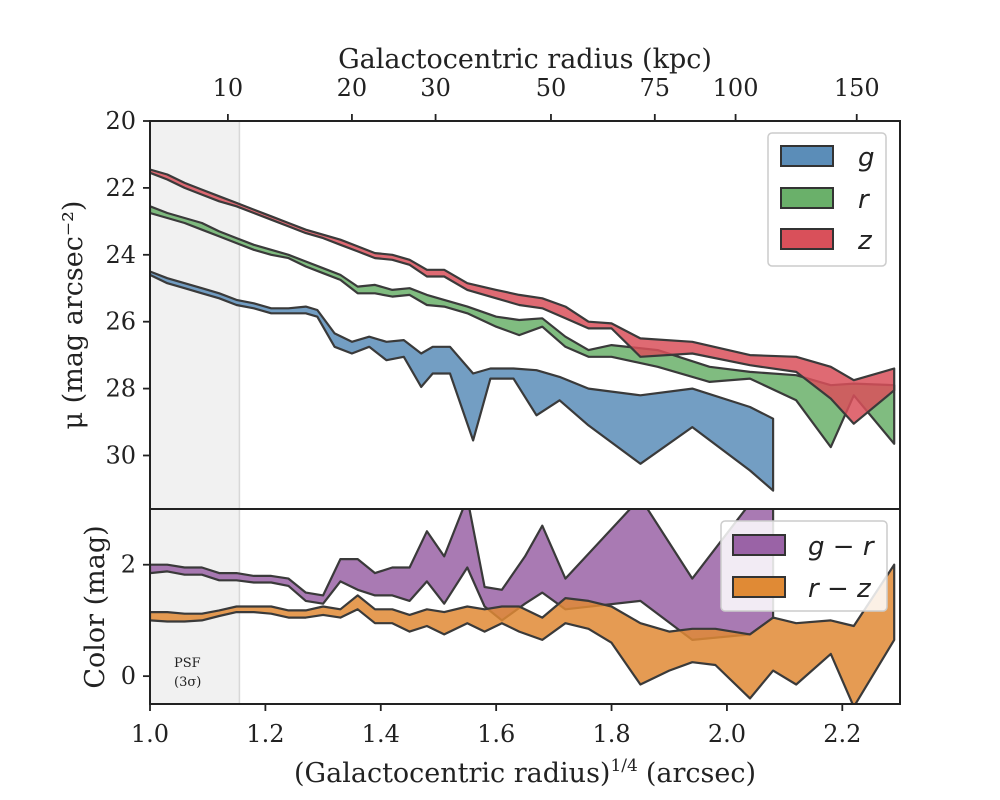  Describe the element at coordinates (128, 676) in the screenshot. I see `color-y-tick-label: 0` at that location.